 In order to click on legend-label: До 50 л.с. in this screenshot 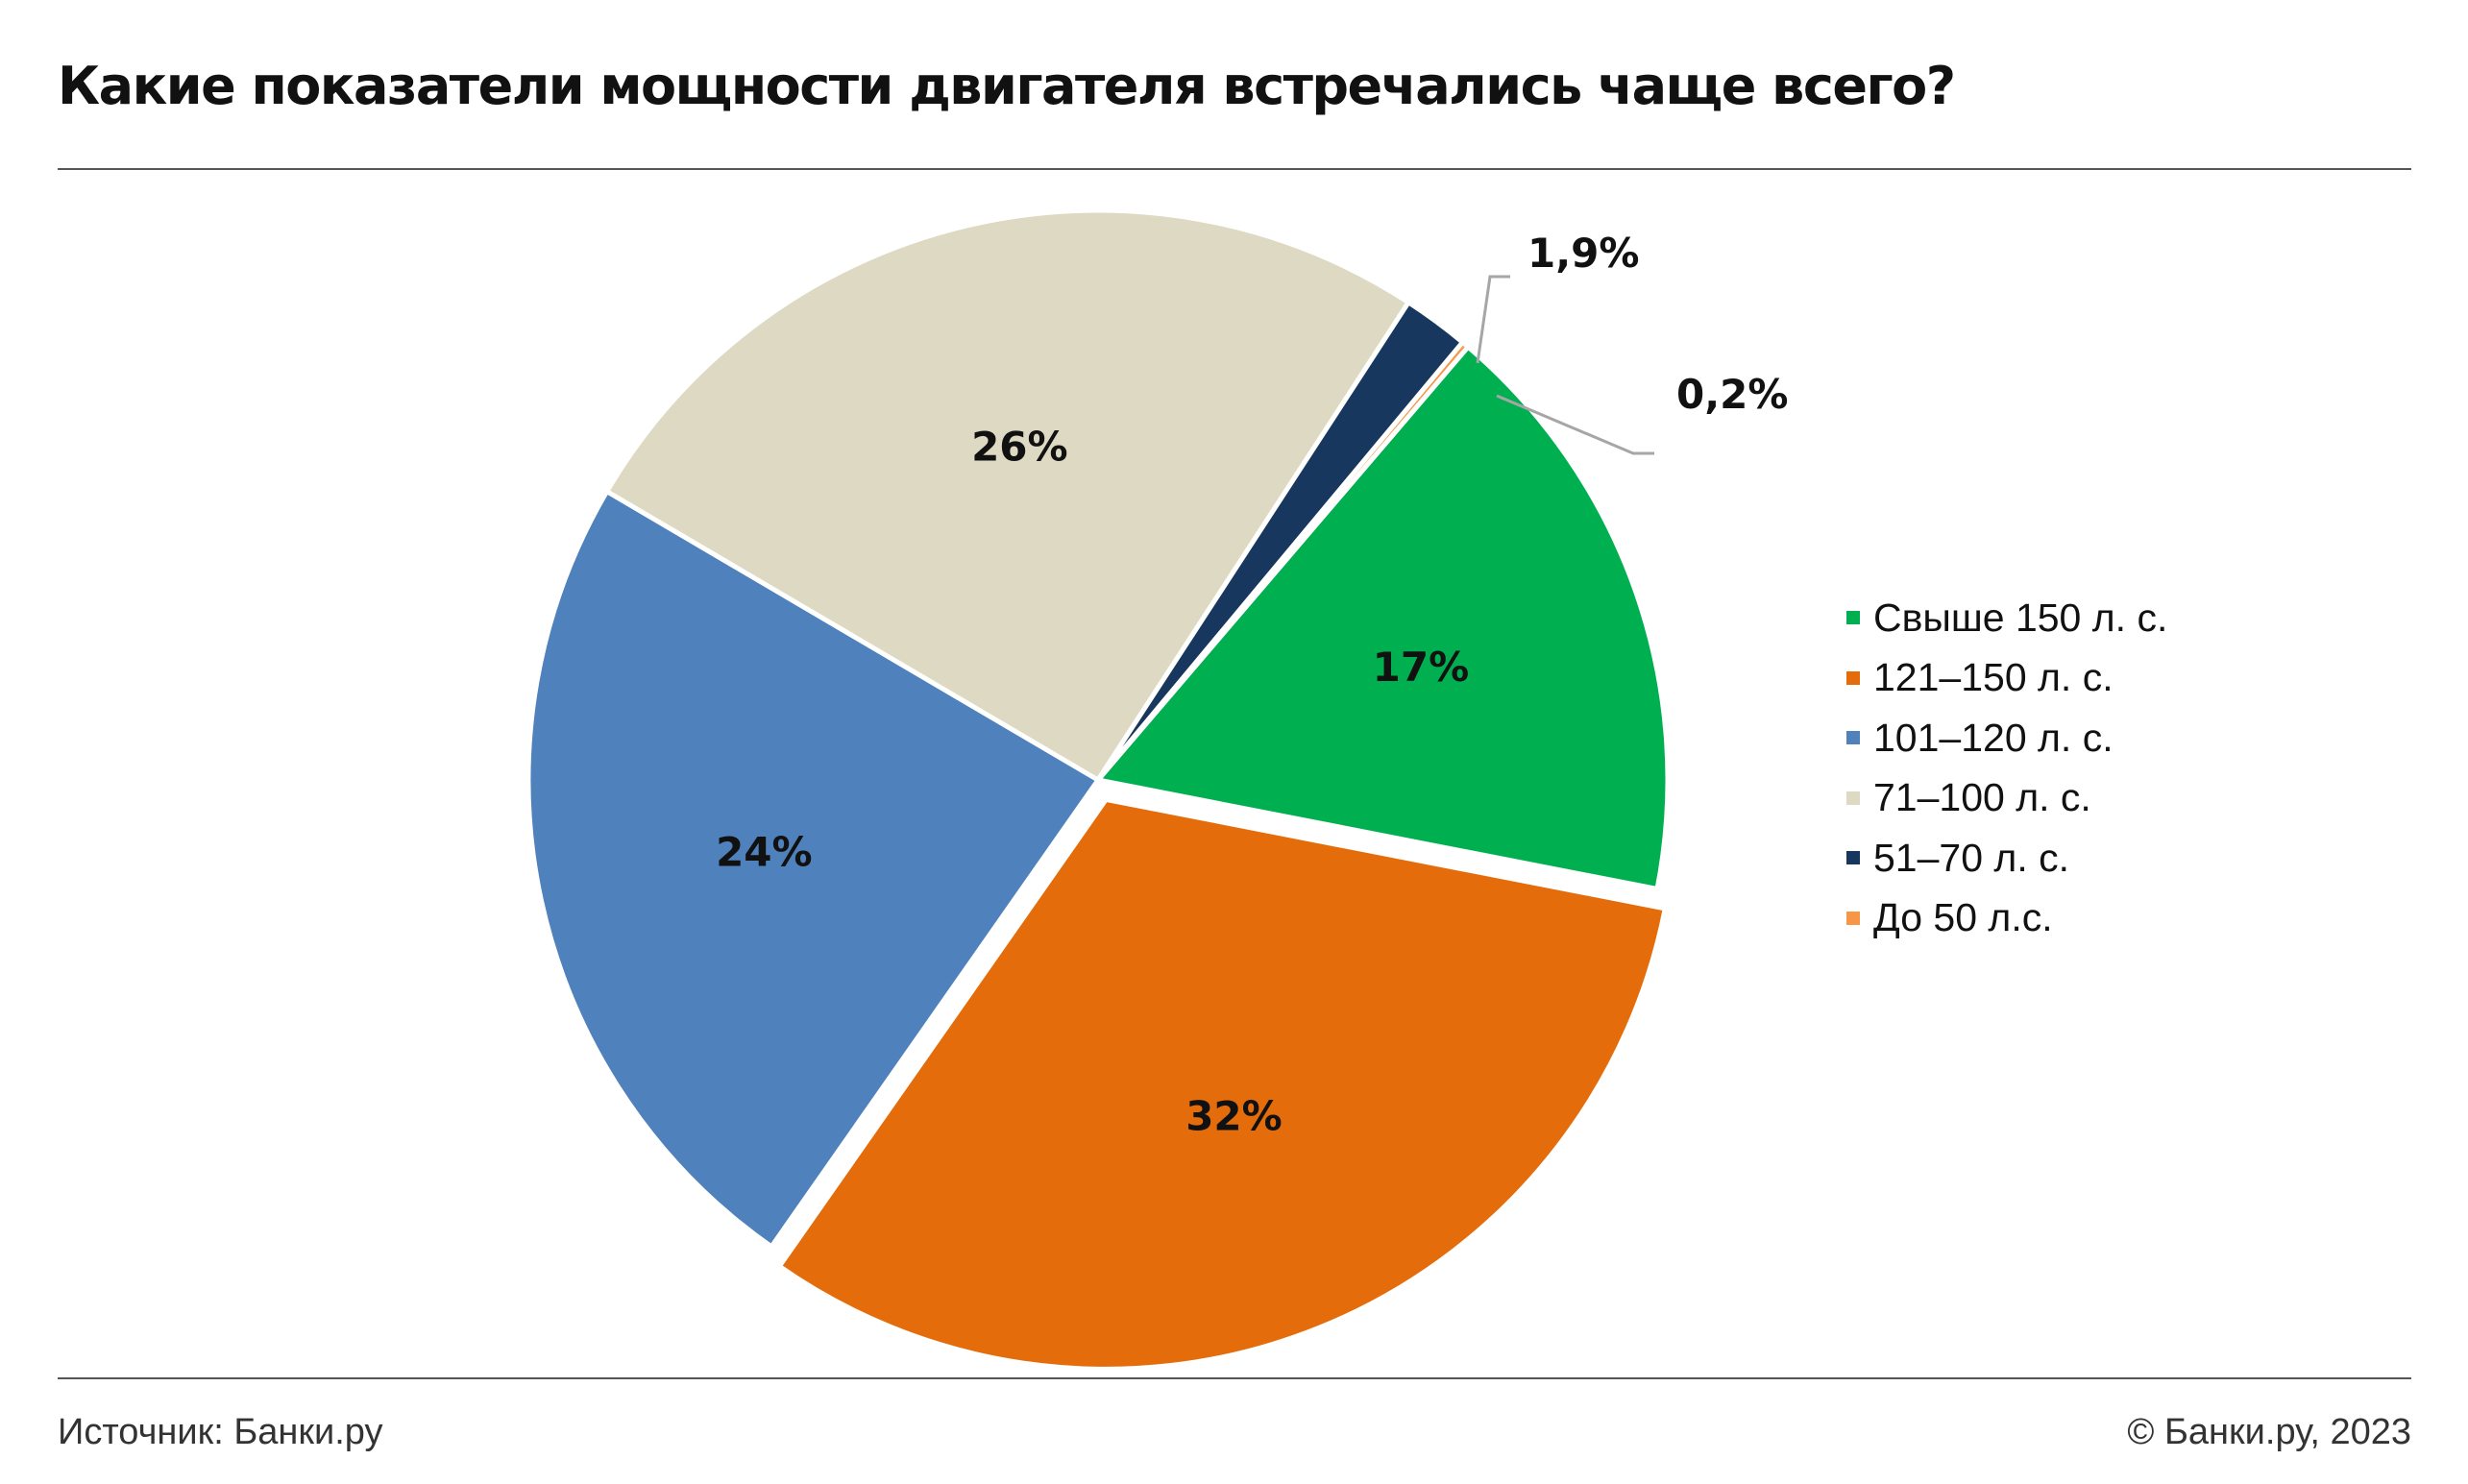, I will do `click(1963, 917)`.